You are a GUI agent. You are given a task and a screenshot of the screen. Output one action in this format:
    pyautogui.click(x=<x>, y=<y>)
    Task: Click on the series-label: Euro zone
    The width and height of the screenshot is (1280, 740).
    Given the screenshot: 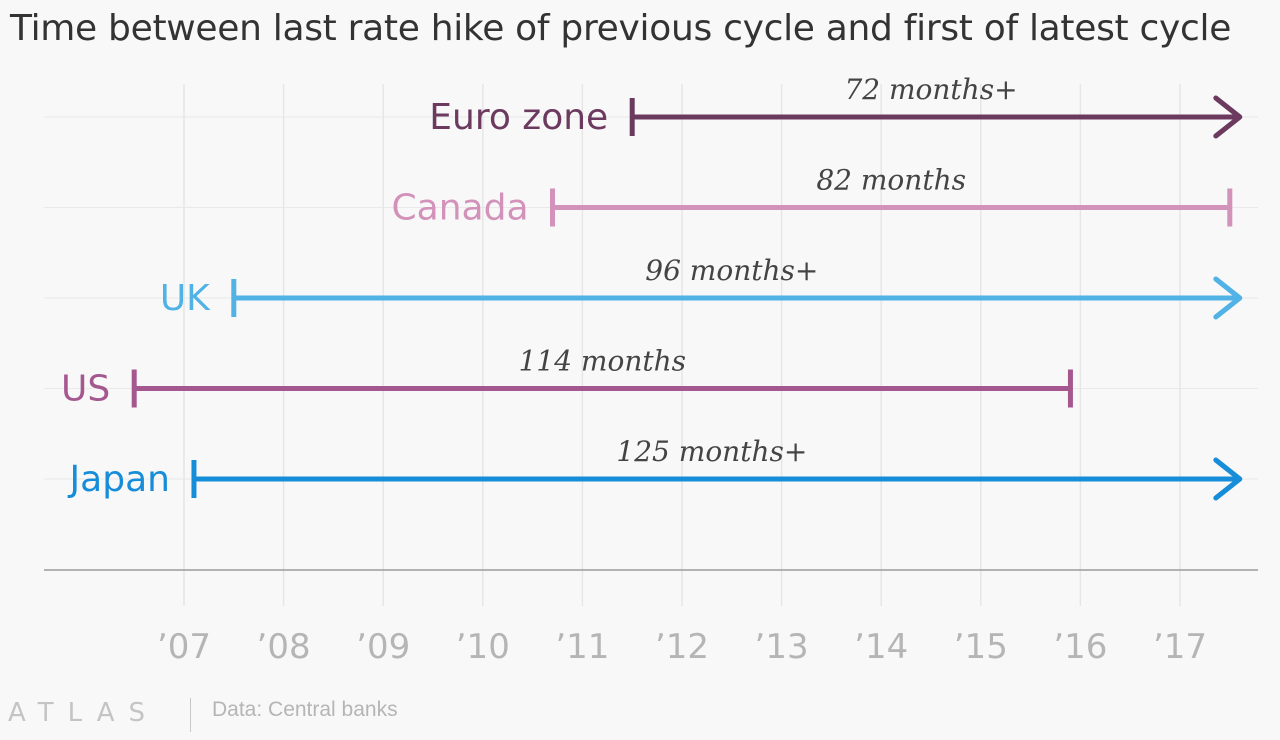 What is the action you would take?
    pyautogui.click(x=518, y=117)
    